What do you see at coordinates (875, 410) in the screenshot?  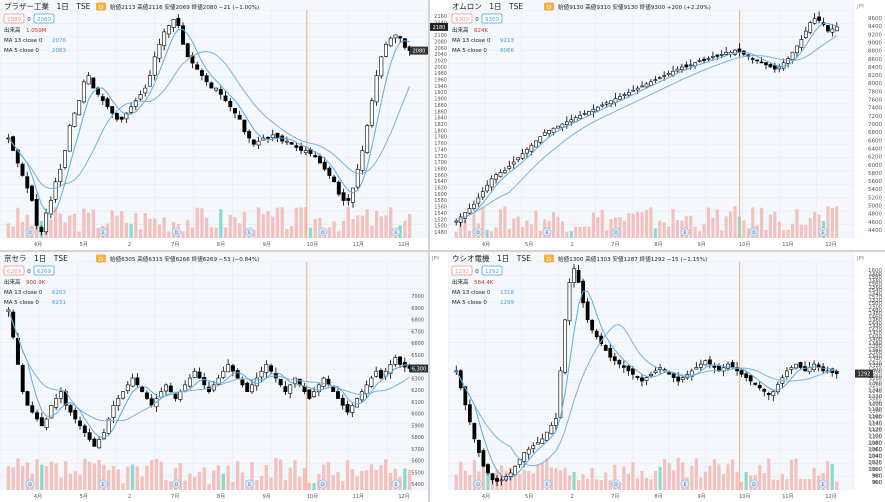 I see `price-tick-label: 1180` at bounding box center [875, 410].